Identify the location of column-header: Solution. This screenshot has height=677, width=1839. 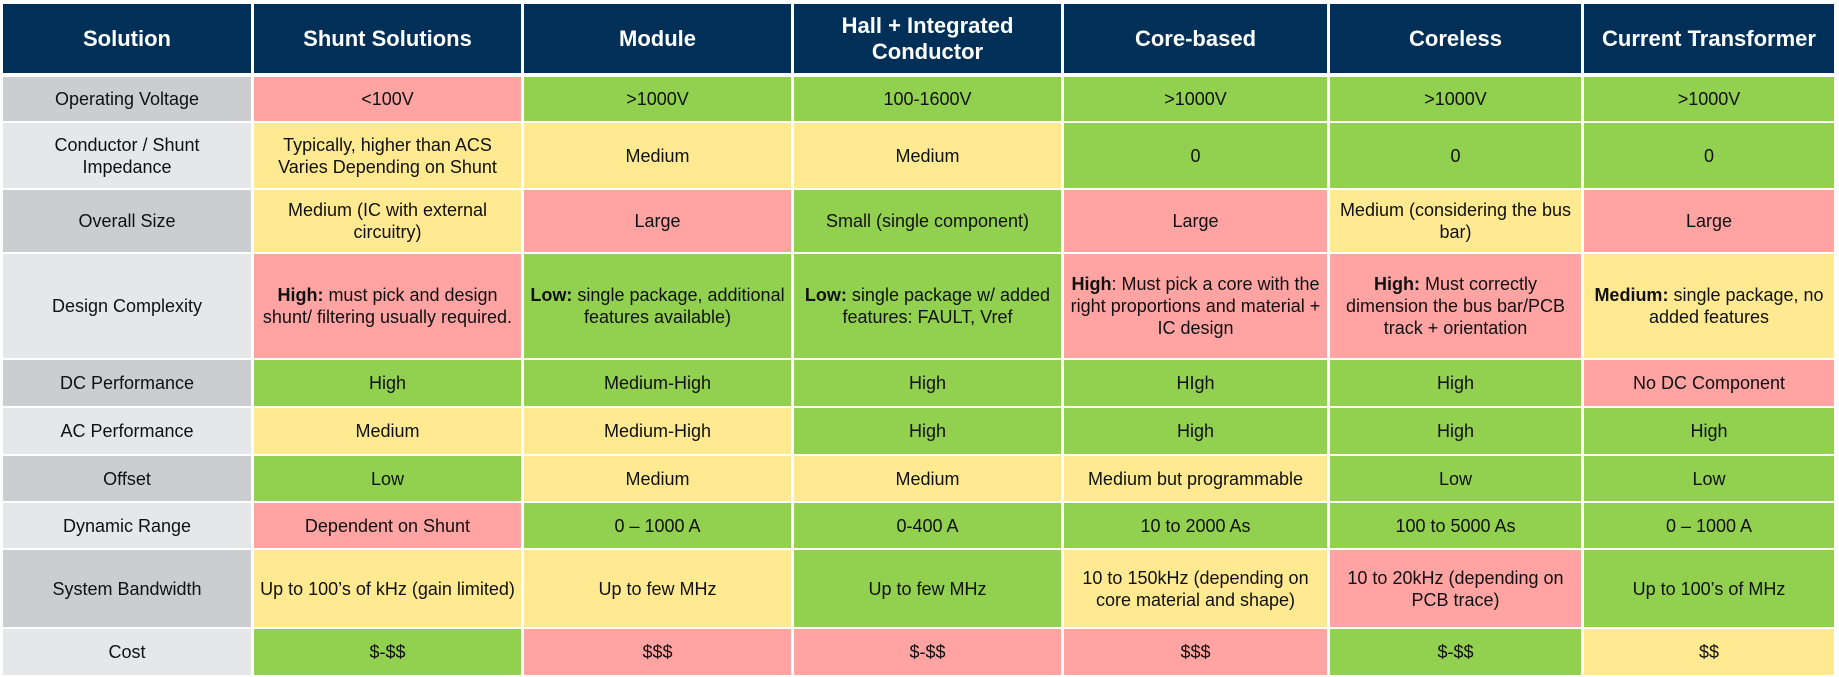
(127, 38).